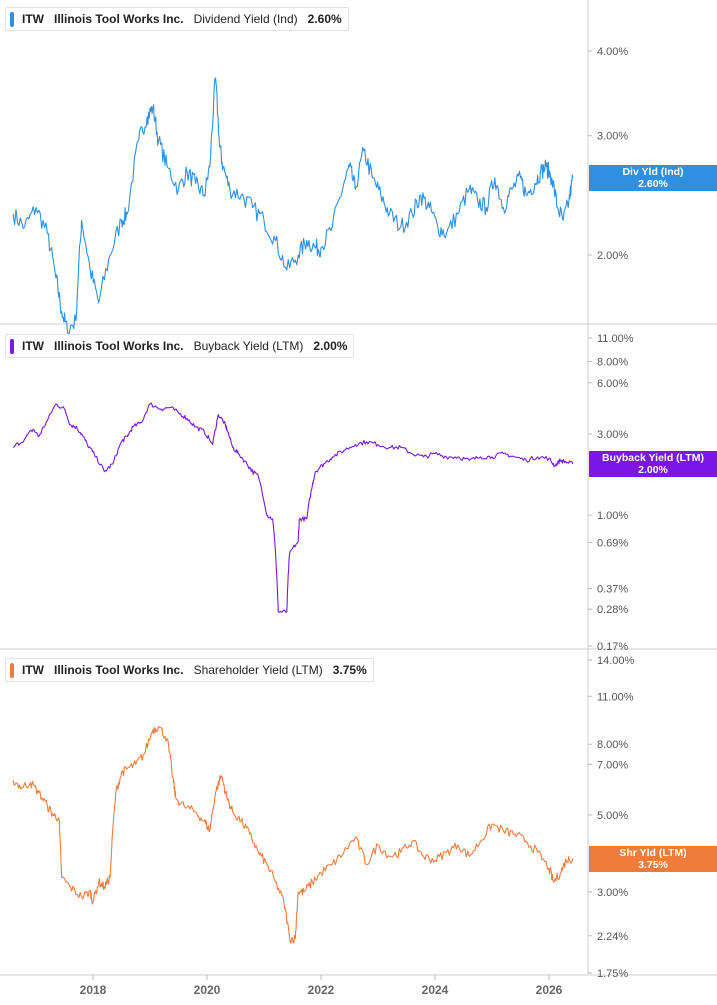 The height and width of the screenshot is (1005, 717). I want to click on legend-metric: Shareholder Yield (LTM), so click(258, 670).